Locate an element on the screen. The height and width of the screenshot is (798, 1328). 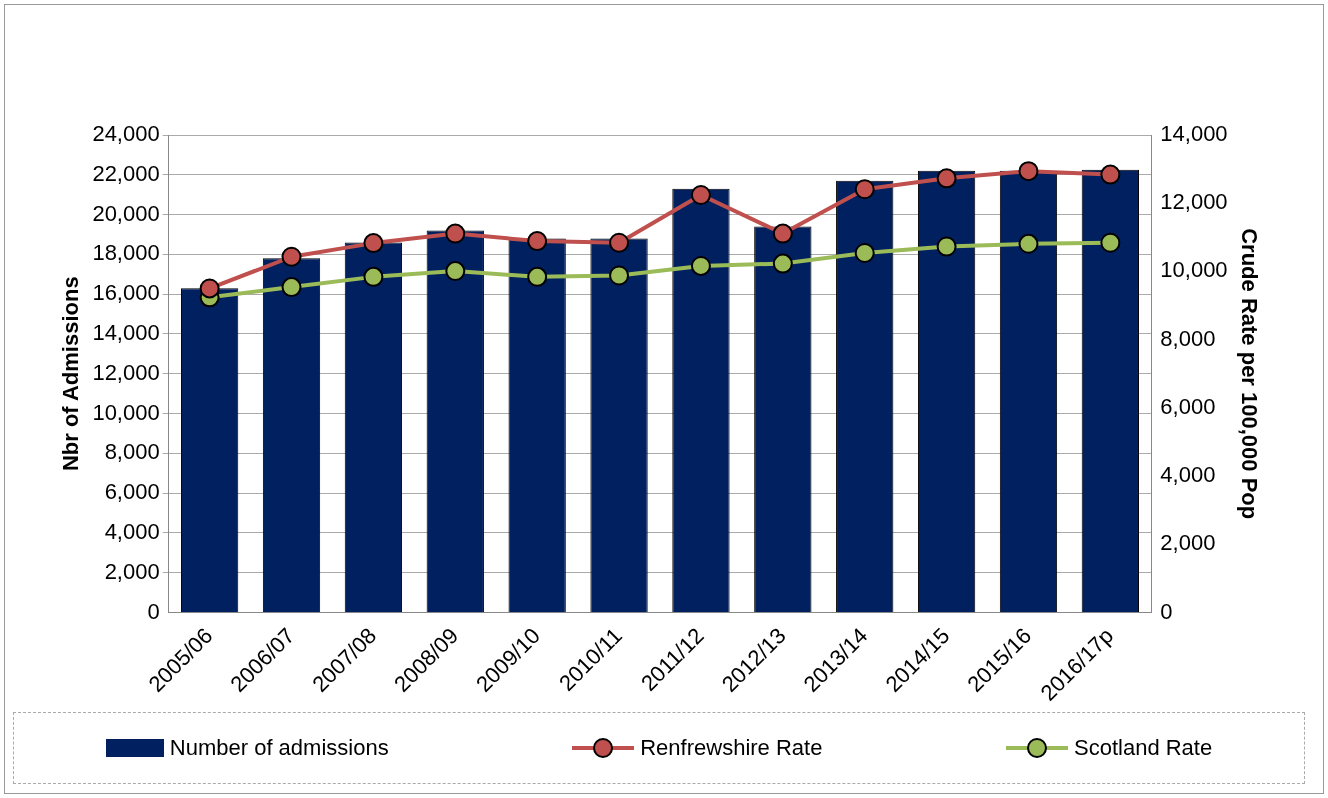
y-tick-label: 4,000 is located at coordinates (132, 531).